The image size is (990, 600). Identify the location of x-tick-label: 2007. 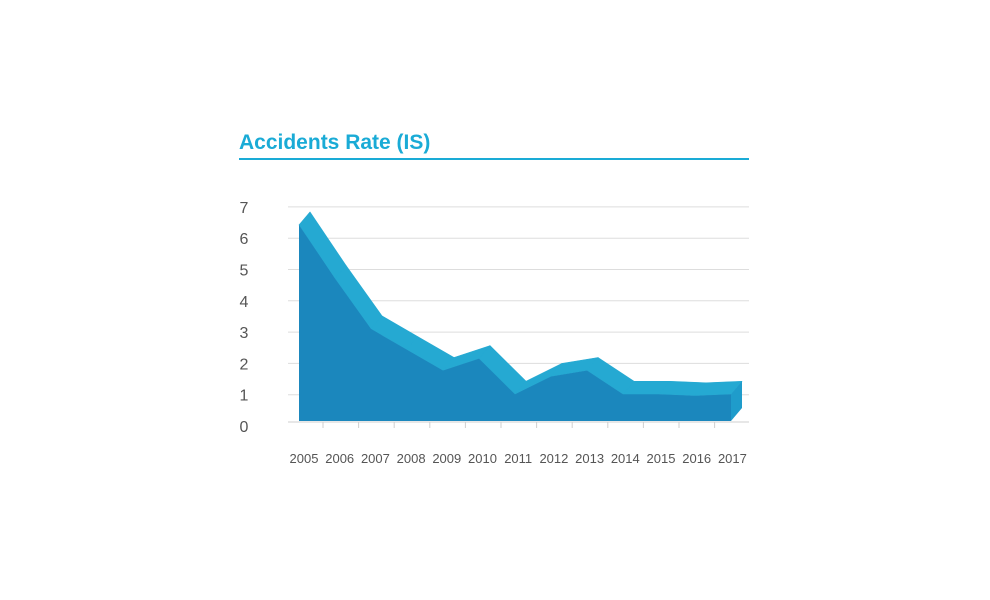
(375, 458).